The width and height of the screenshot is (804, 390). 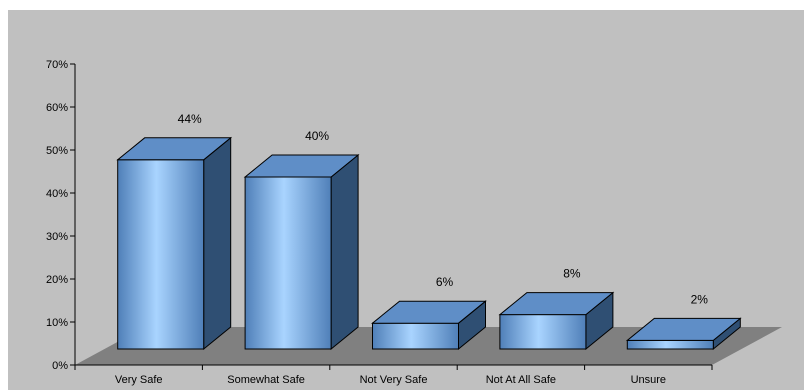 I want to click on x-category-label: Not Very Safe, so click(x=394, y=380).